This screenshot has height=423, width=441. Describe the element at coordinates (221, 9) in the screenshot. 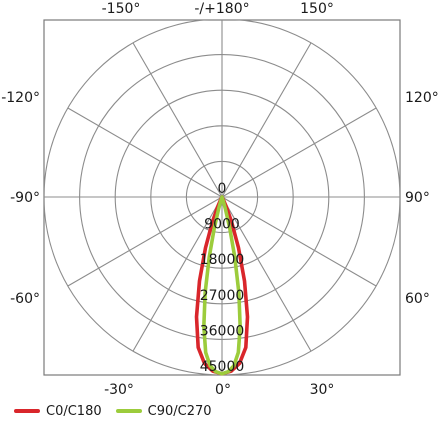

I see `angle-label-top-2: -/+180°` at that location.